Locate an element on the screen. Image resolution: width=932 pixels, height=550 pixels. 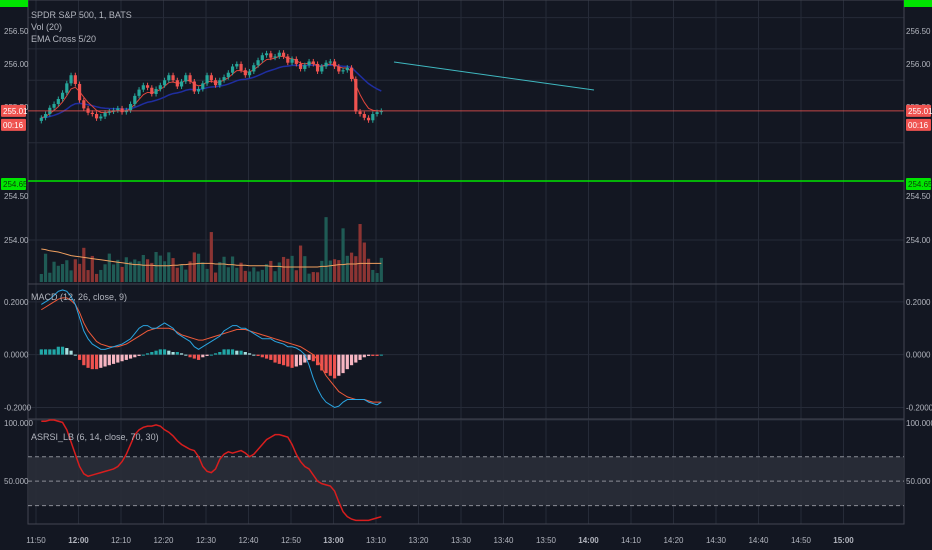
last-price-tag-right-text: 255.01 is located at coordinates (920, 111).